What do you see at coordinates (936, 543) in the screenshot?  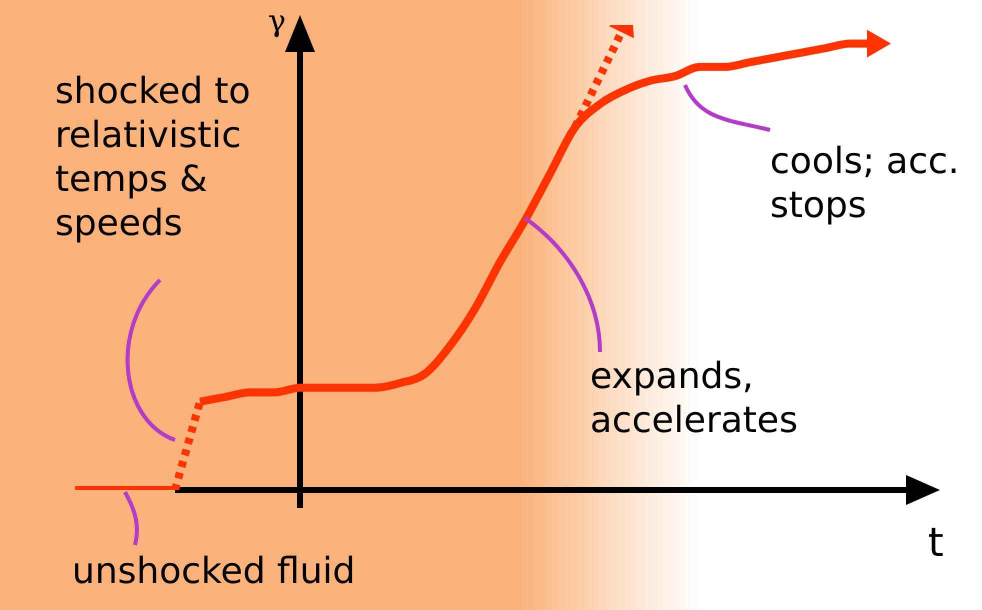 I see `x-axis-title: t` at bounding box center [936, 543].